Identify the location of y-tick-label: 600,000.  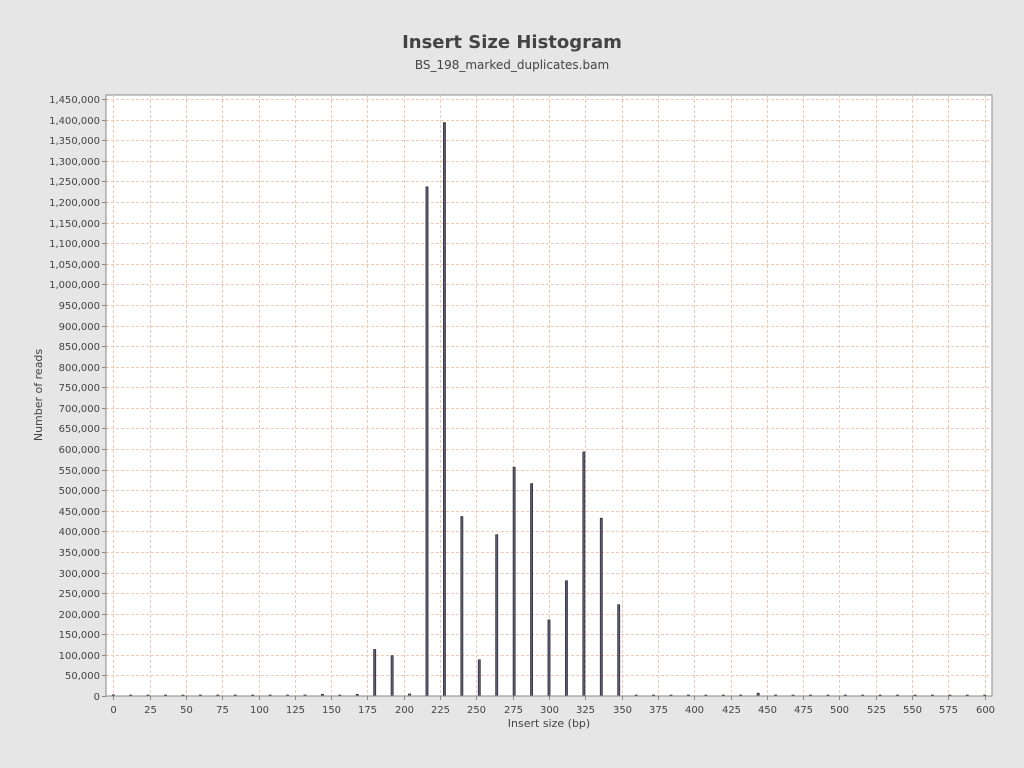
(79, 450).